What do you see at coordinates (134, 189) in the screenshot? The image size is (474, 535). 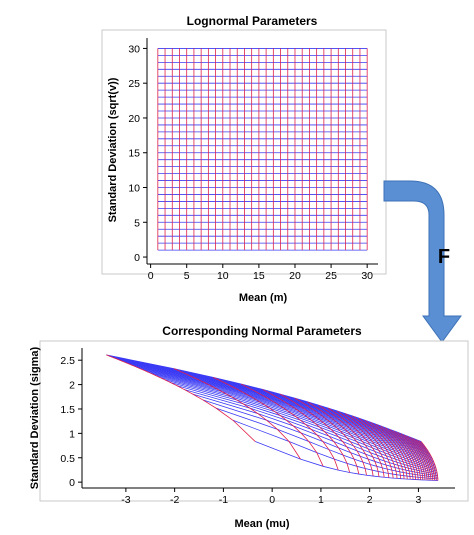 I see `y-tick-label: 10` at bounding box center [134, 189].